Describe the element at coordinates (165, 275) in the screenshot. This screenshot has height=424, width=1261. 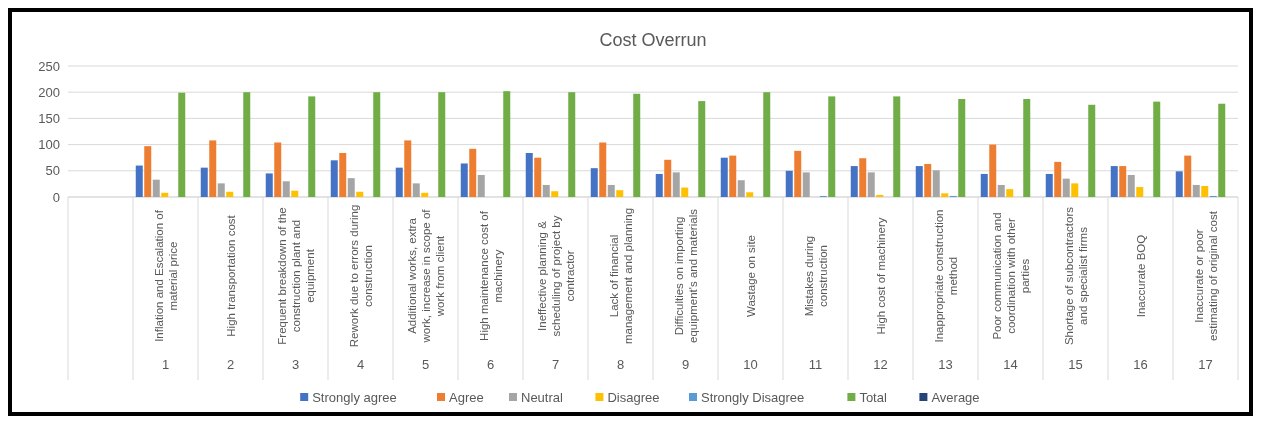
I see `x-tick-label: Inflation and Escalation of material price` at that location.